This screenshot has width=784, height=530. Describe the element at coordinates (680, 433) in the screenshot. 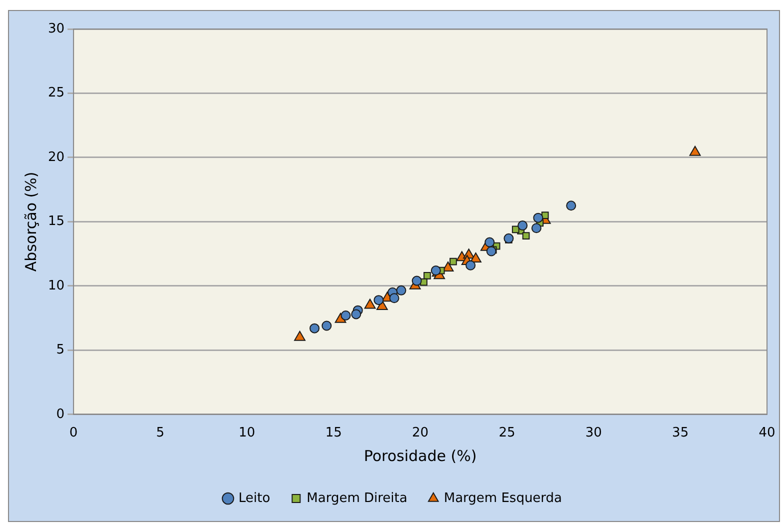

I see `x-tick-label: 35` at that location.